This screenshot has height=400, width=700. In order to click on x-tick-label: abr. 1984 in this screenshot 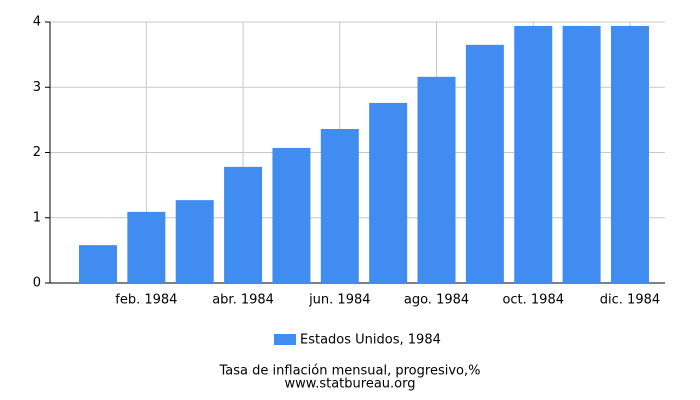, I will do `click(243, 300)`.